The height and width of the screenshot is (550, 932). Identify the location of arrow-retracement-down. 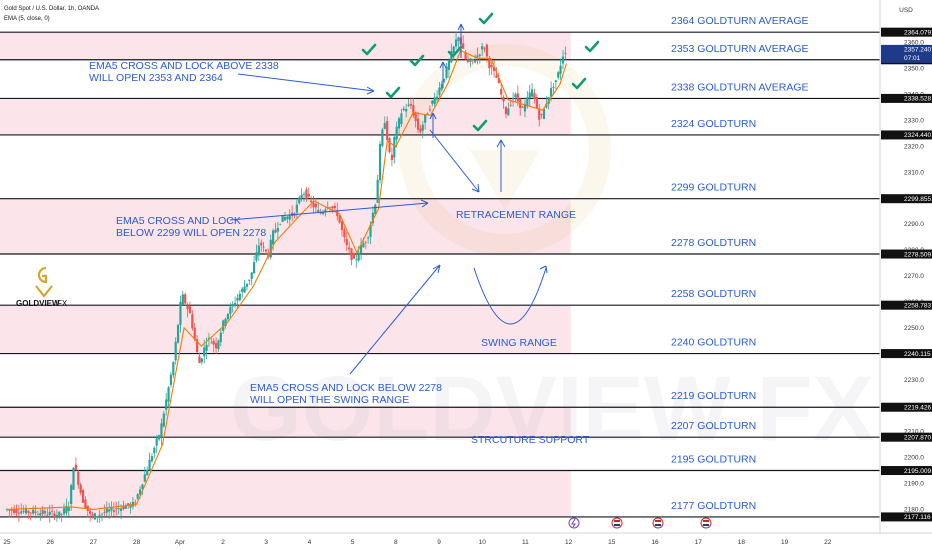
(454, 161).